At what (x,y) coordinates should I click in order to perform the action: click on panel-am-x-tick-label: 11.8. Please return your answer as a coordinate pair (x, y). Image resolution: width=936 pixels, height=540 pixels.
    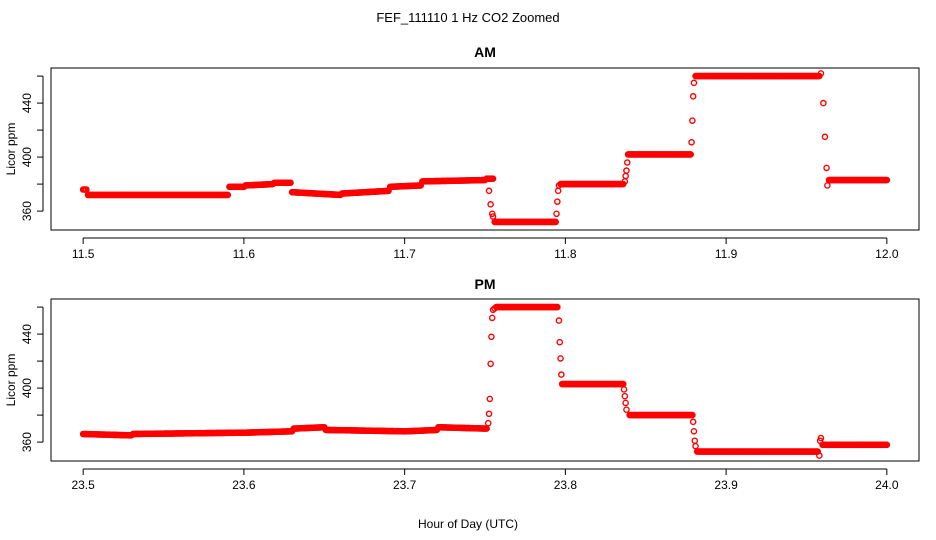
    Looking at the image, I should click on (565, 254).